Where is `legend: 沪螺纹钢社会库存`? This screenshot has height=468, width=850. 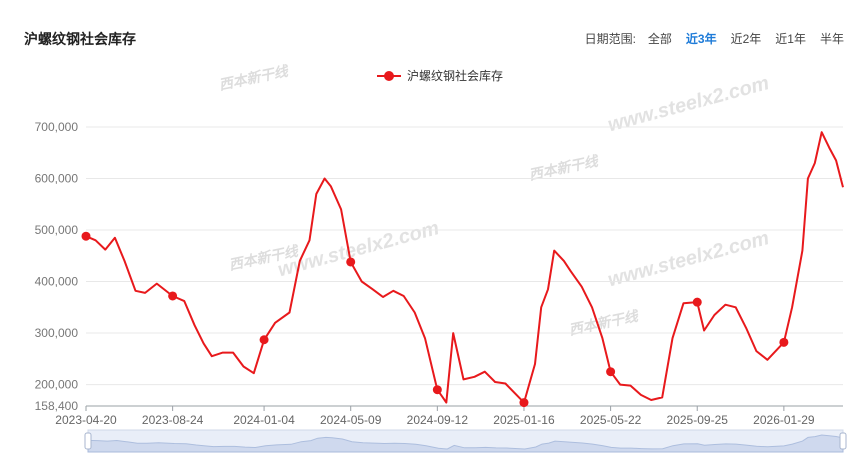 legend: 沪螺纹钢社会库存 is located at coordinates (440, 75).